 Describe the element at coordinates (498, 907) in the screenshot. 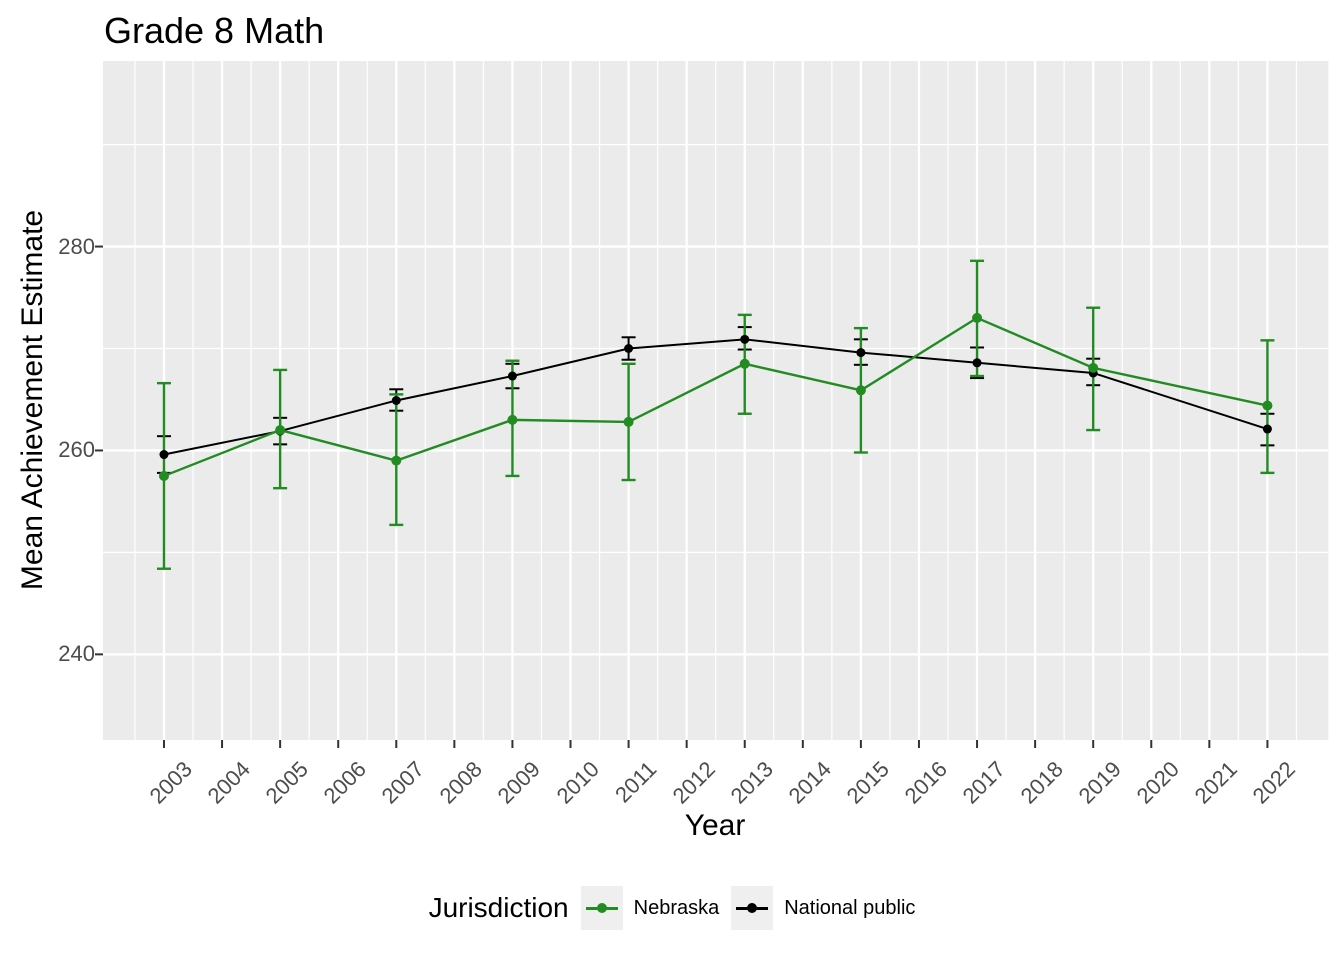

I see `legend-title: Jurisdiction` at that location.